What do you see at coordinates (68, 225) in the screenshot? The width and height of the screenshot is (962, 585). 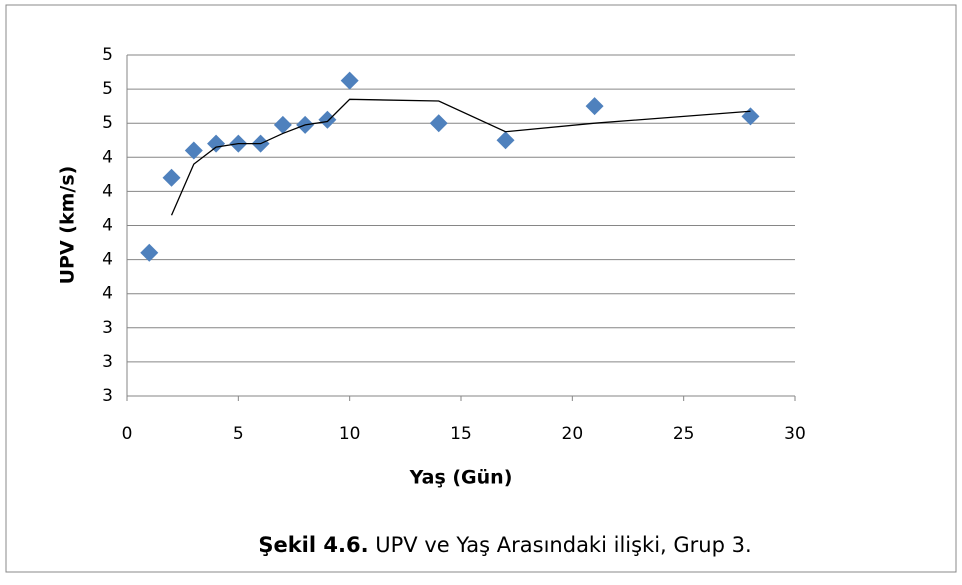 I see `y-axis-label: UPV (km/s)` at bounding box center [68, 225].